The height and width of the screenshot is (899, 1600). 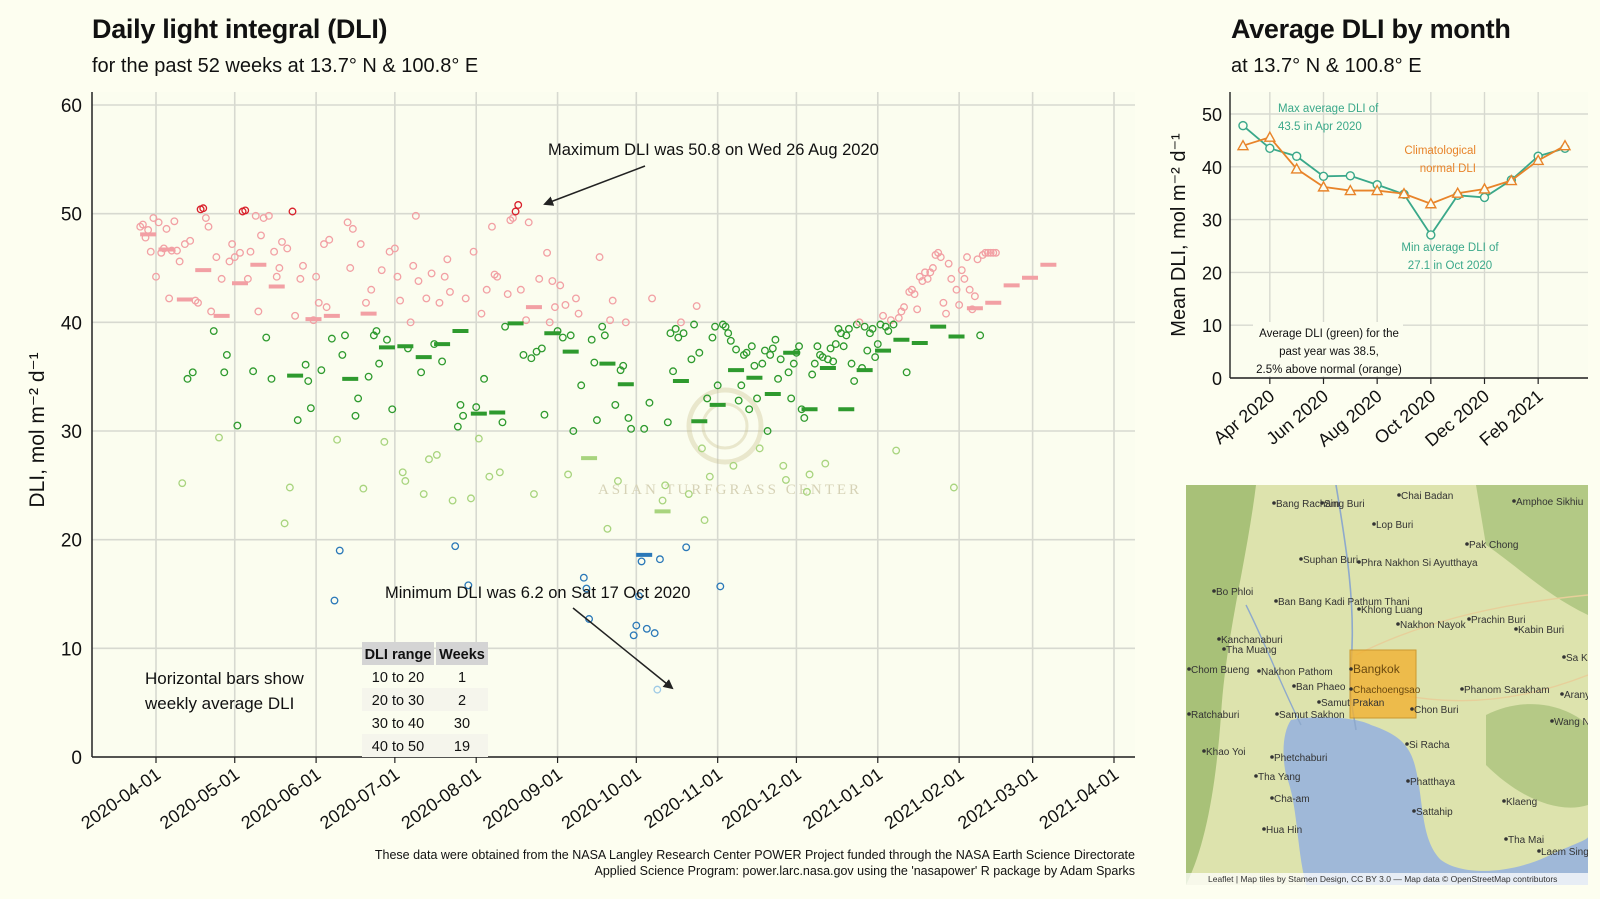 What do you see at coordinates (1571, 722) in the screenshot?
I see `map-place-label: Wang Nam Yen` at bounding box center [1571, 722].